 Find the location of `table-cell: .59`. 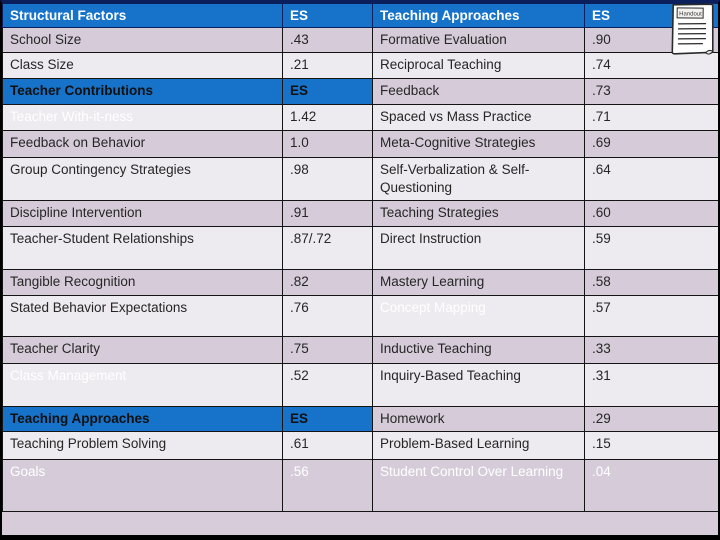

table-cell: .59 is located at coordinates (651, 248).